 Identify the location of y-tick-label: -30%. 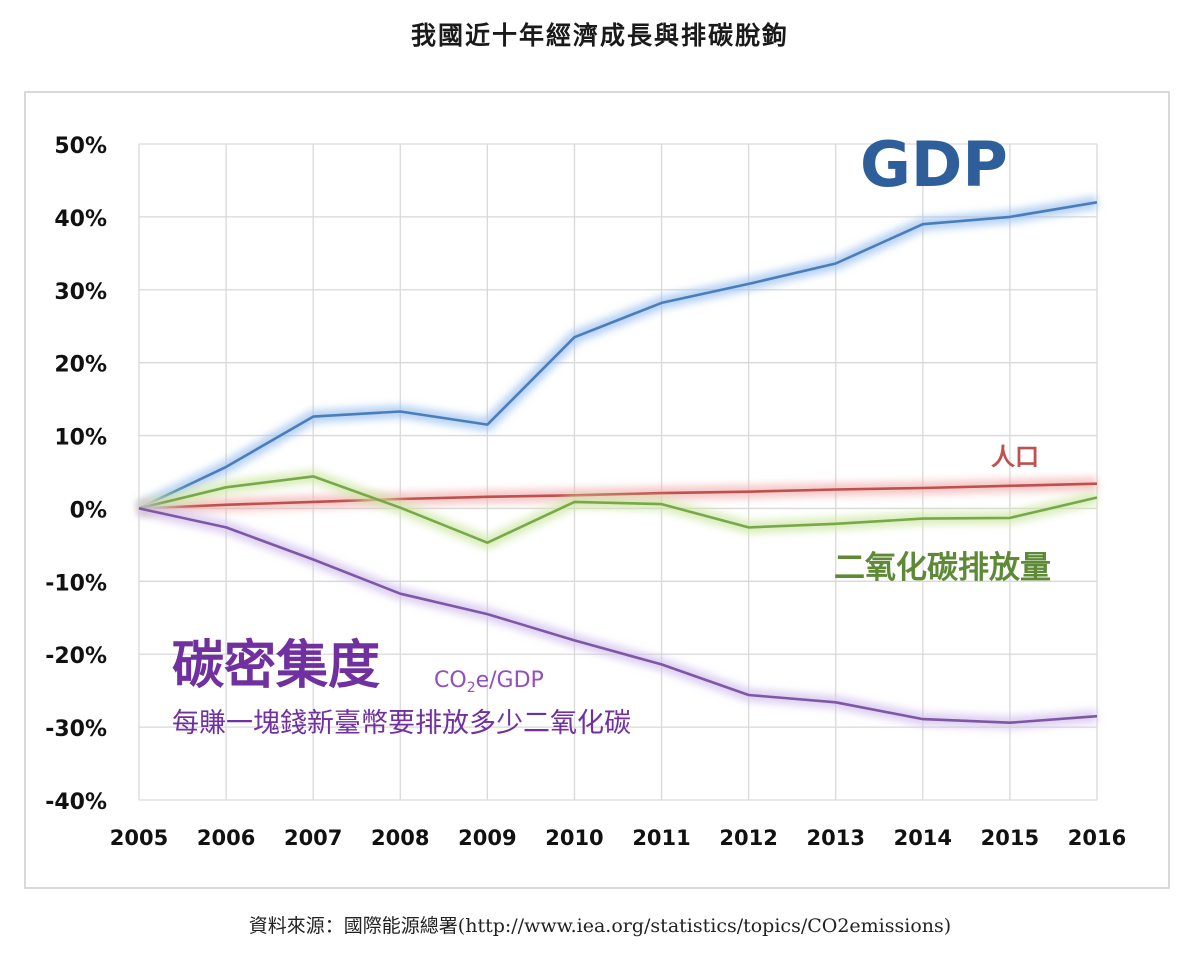
(76, 729).